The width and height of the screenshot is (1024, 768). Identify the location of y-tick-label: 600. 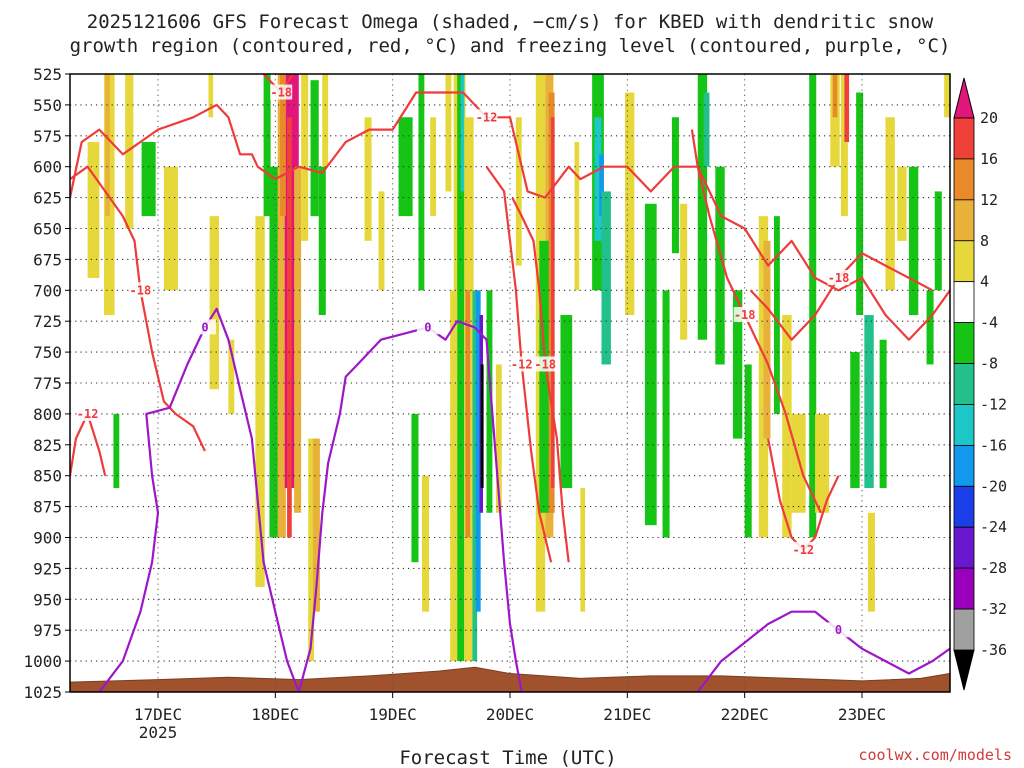
(47, 167).